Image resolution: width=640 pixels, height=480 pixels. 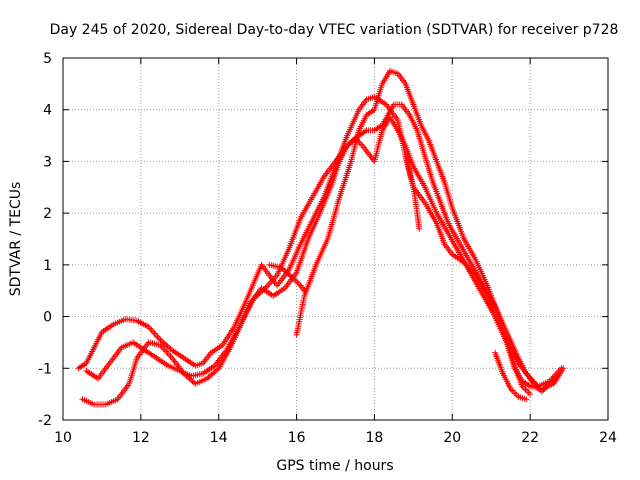 What do you see at coordinates (375, 438) in the screenshot?
I see `x-tick-label: 18` at bounding box center [375, 438].